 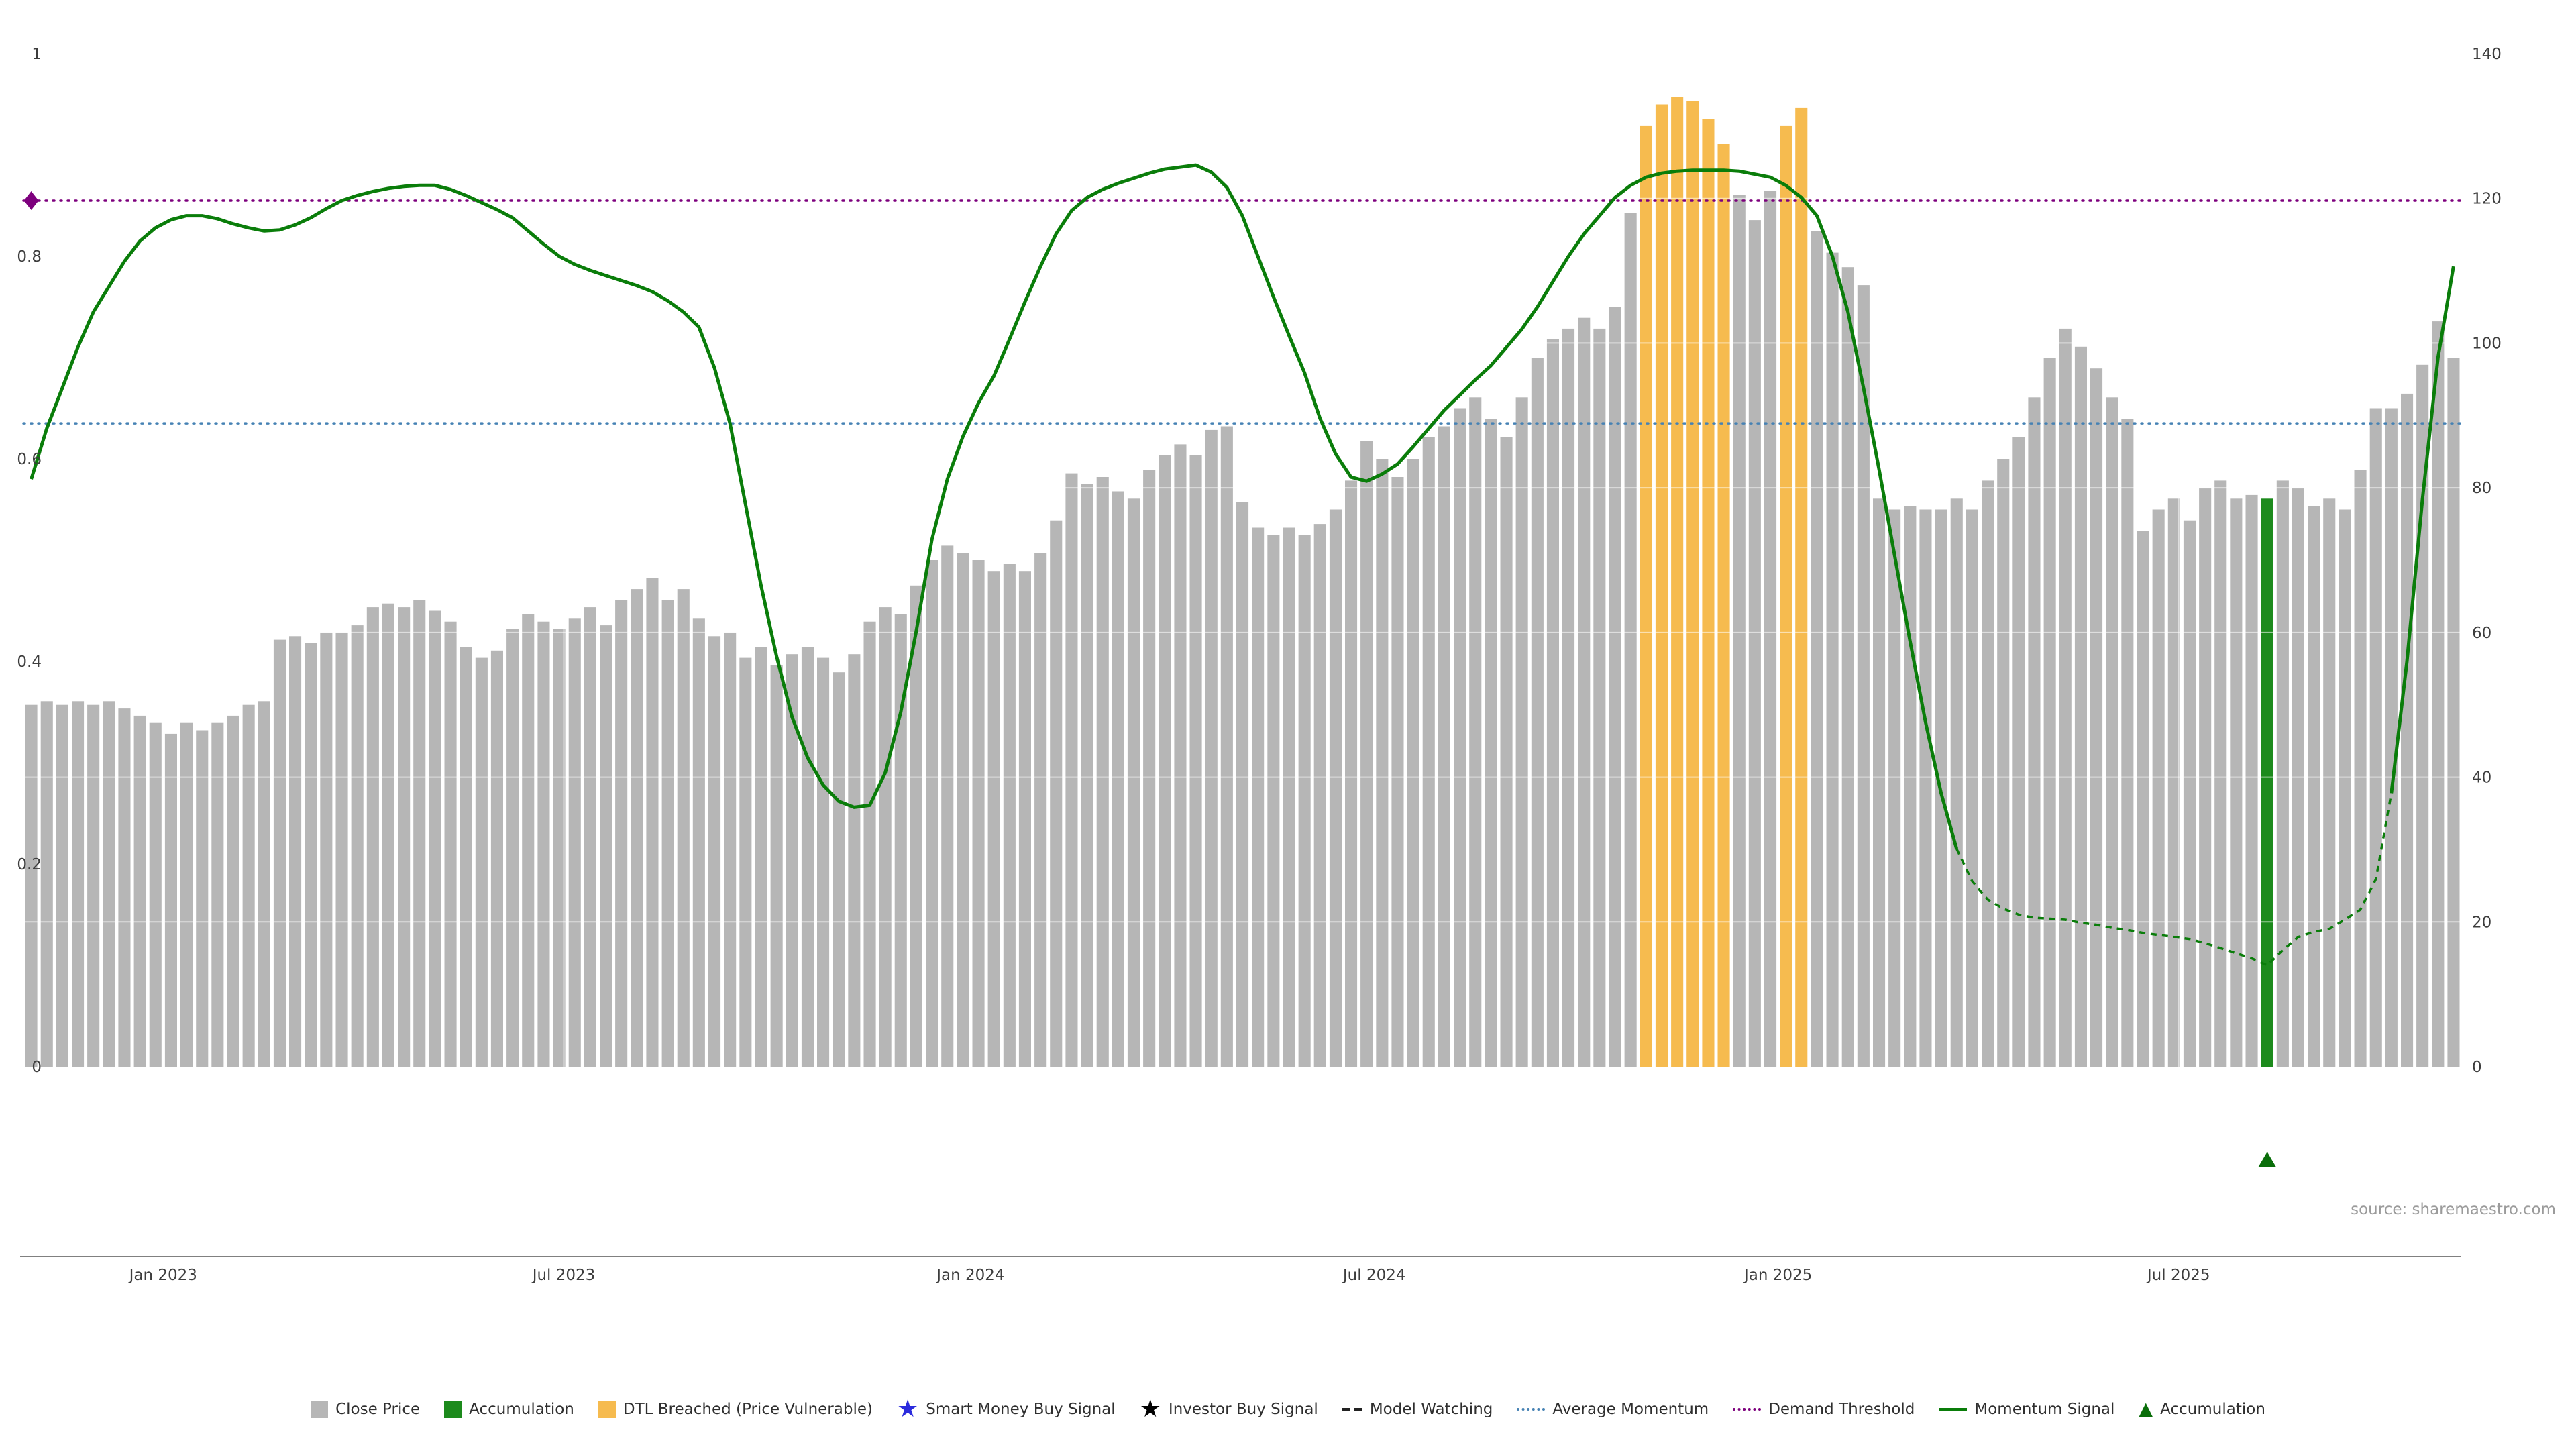 I want to click on legend-item-momentum-signal: Momentum Signal, so click(x=2026, y=1409).